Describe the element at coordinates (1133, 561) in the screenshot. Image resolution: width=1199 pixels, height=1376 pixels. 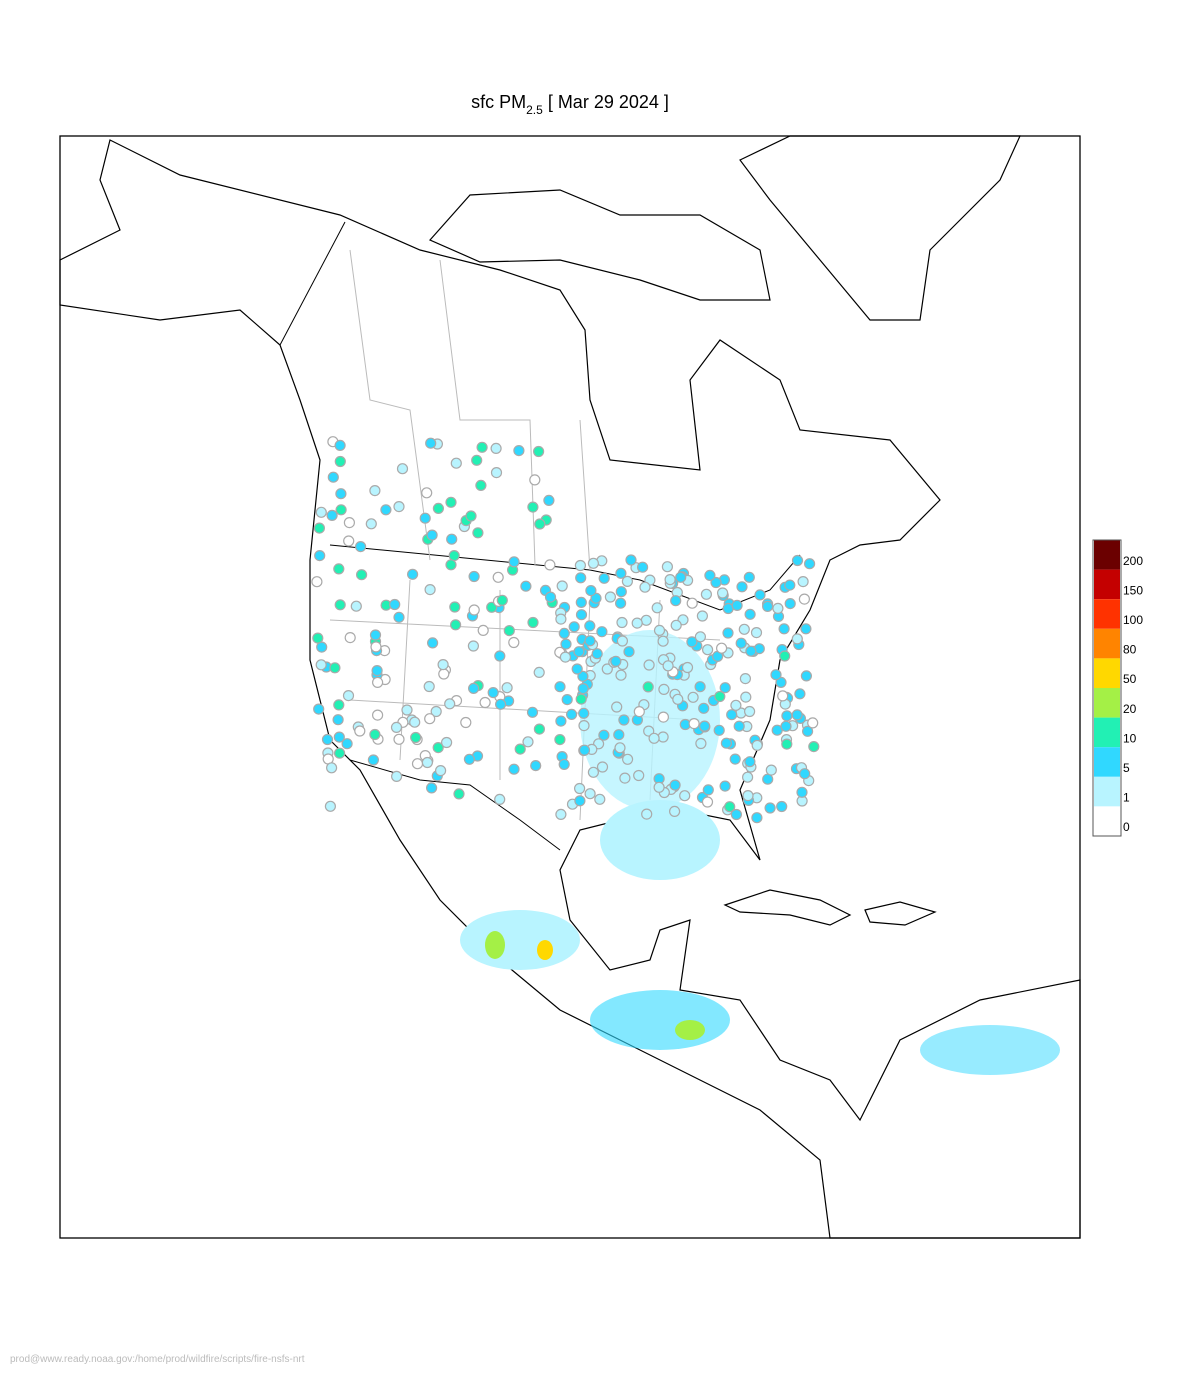
I see `legend-label: 200` at that location.